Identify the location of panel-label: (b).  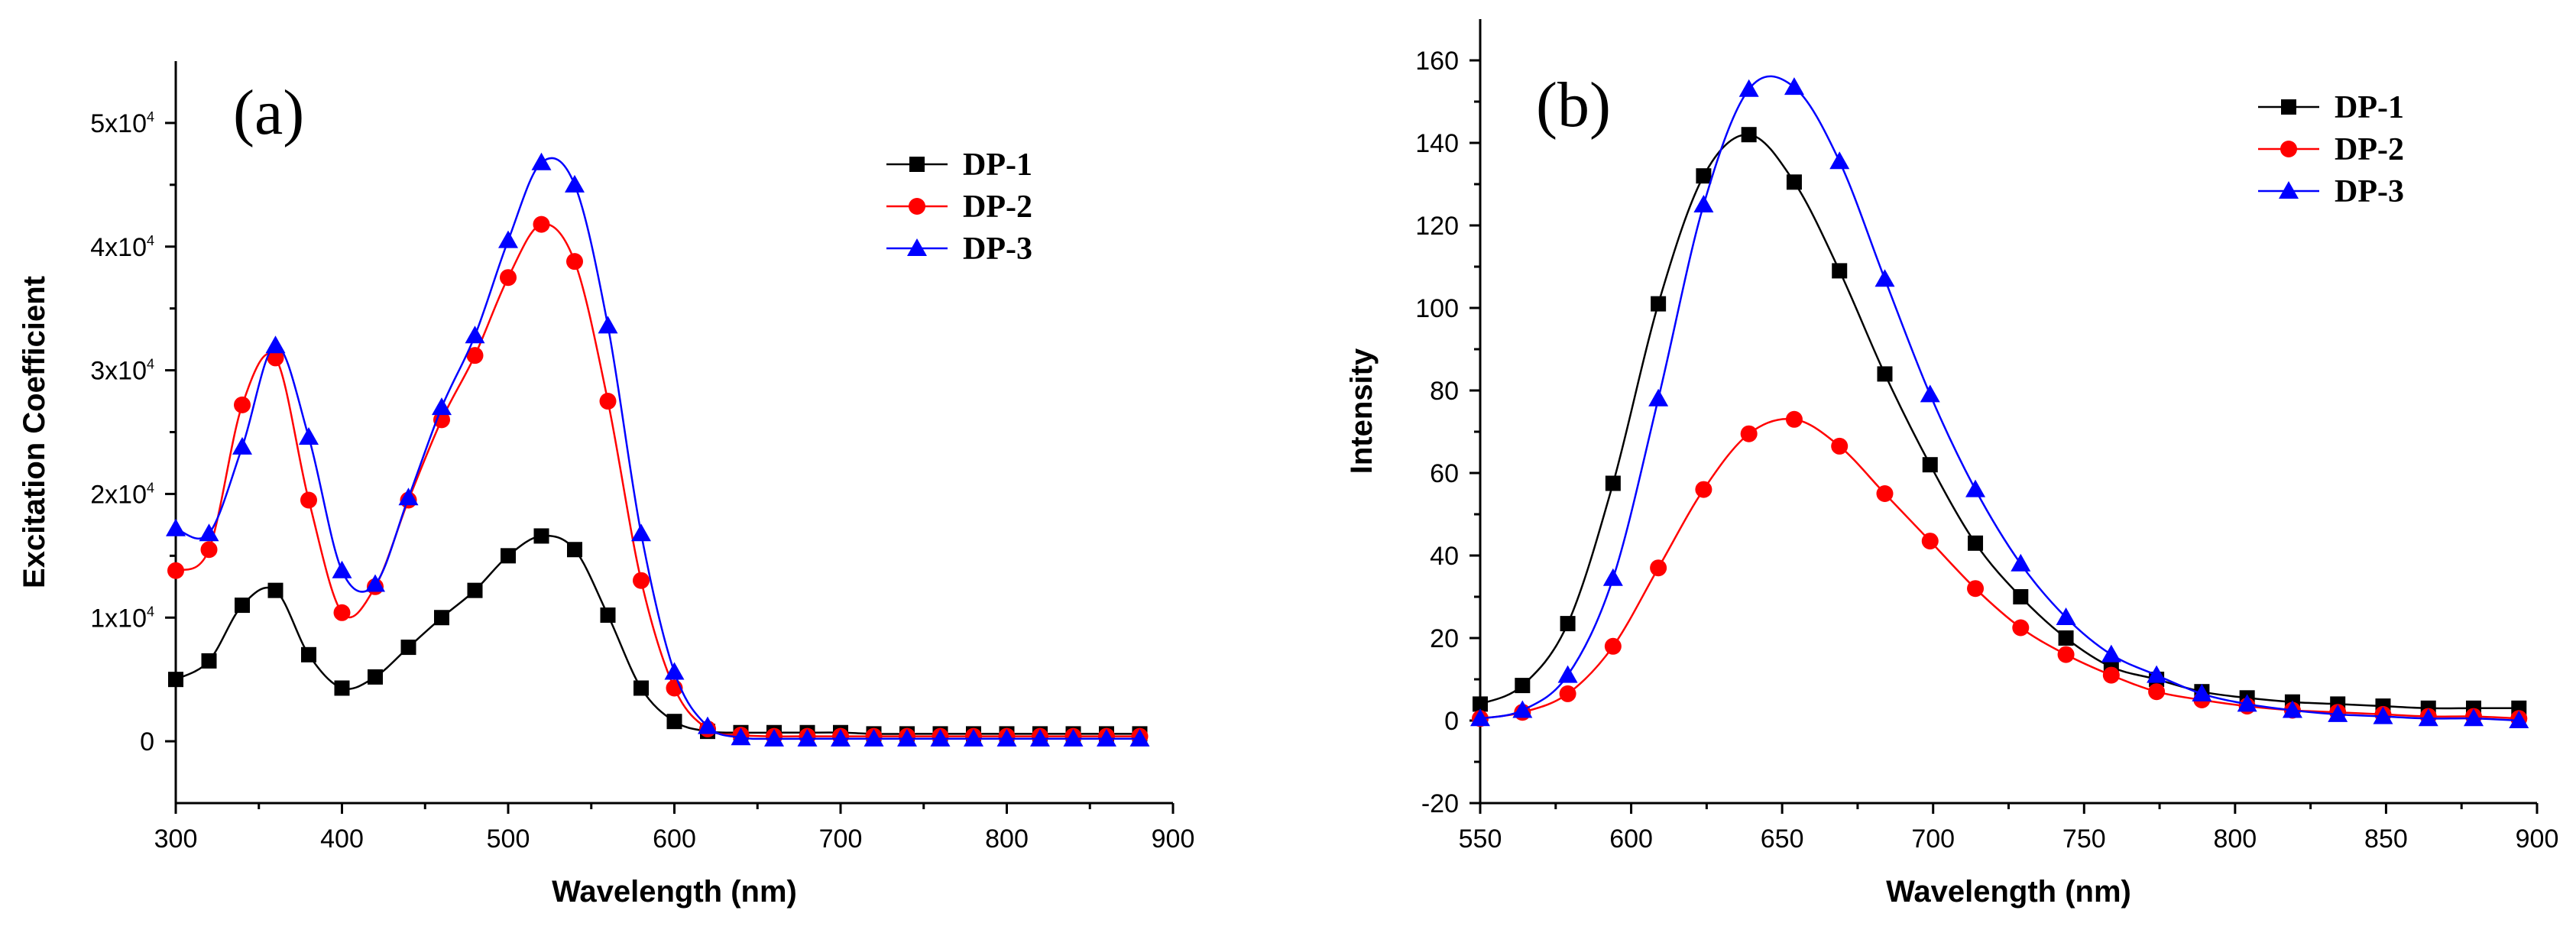
(1573, 105).